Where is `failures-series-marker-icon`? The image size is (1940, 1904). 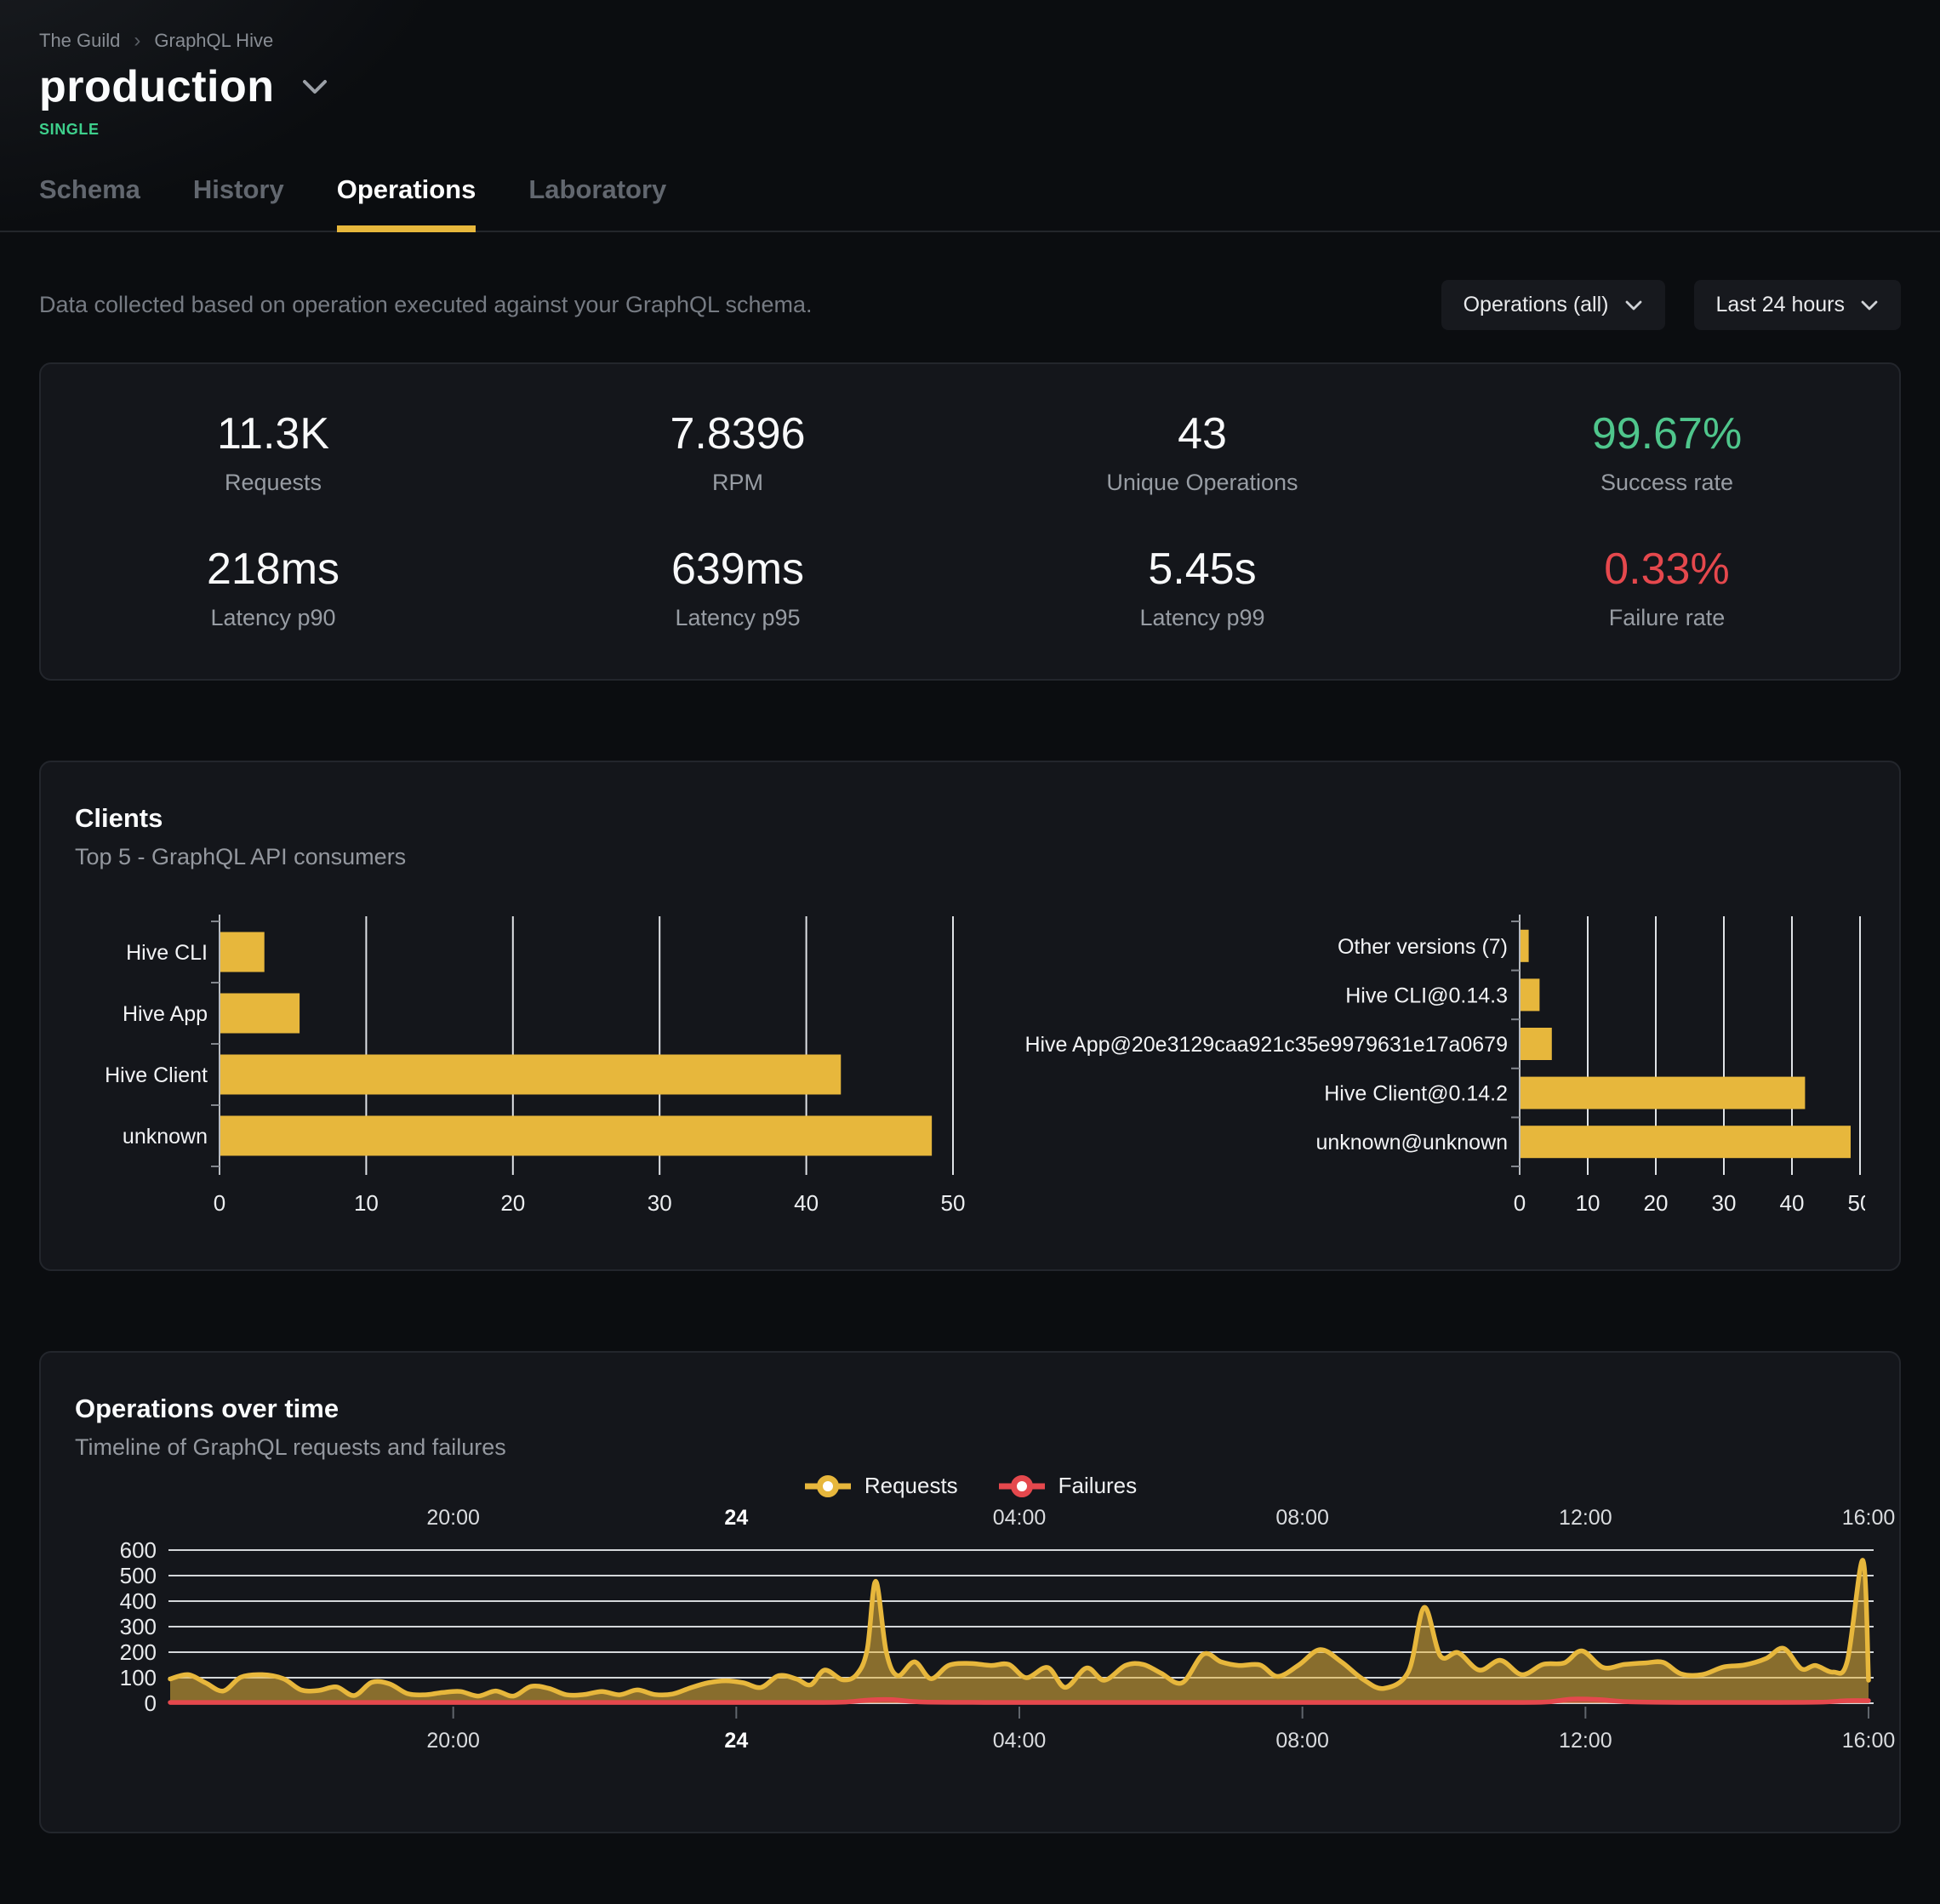
failures-series-marker-icon is located at coordinates (1022, 1486).